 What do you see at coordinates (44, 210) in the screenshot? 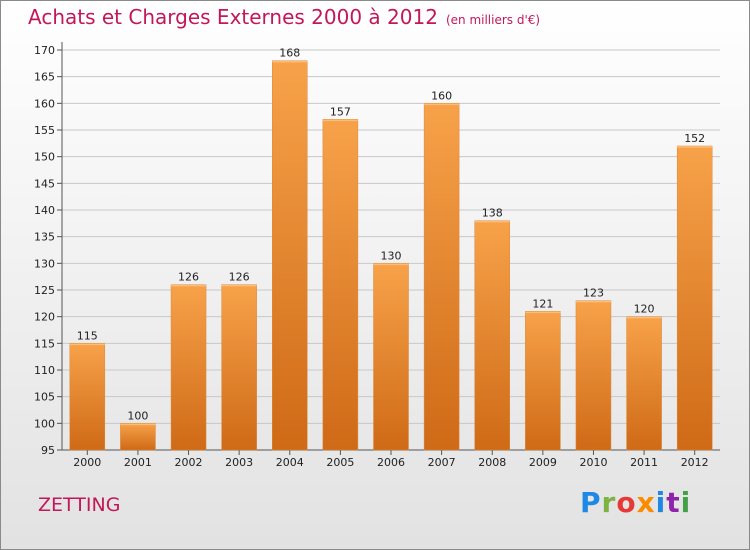
I see `y-tick-label: 140` at bounding box center [44, 210].